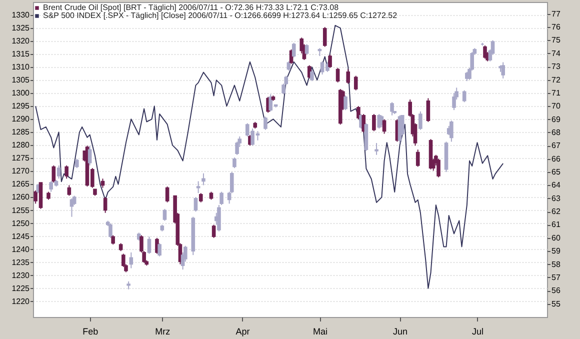  I want to click on y-tick-label: 1260, so click(21, 197).